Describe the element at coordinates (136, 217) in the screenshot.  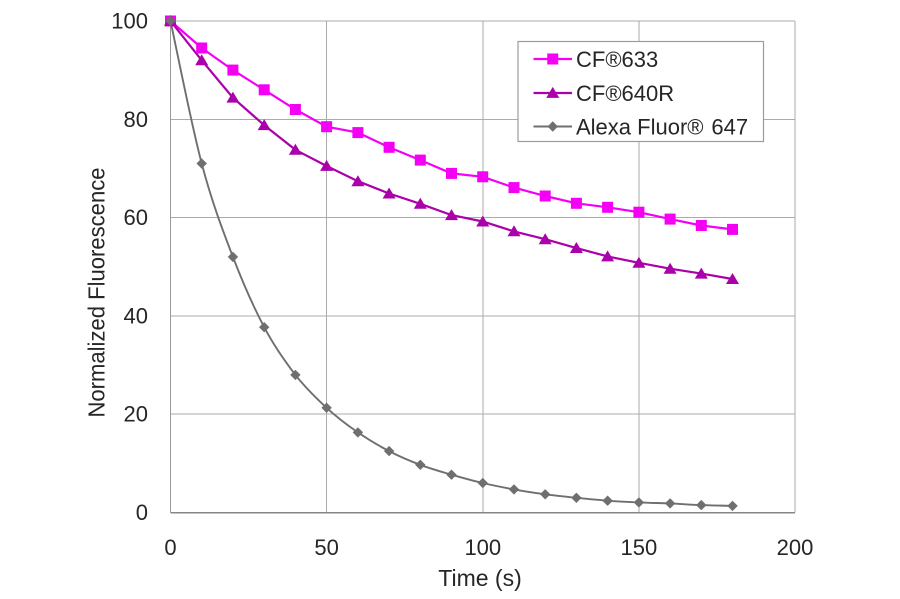
I see `svg-text: 60` at that location.